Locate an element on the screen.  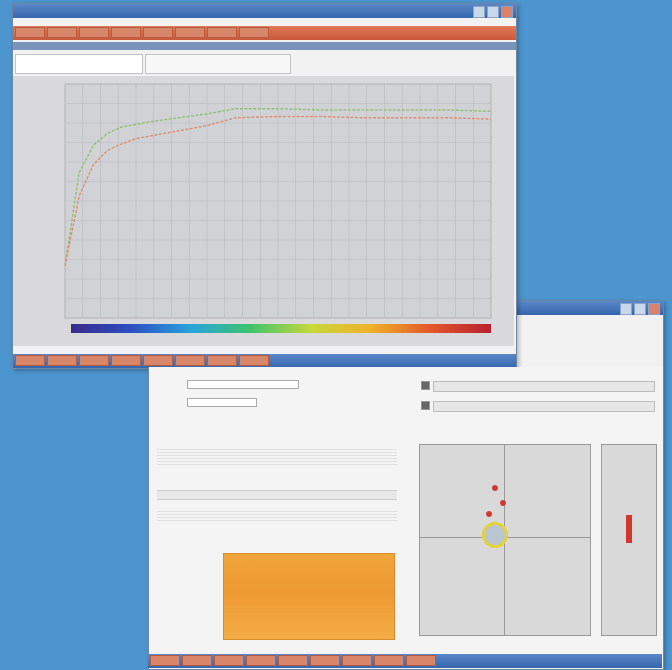
target-ring-icon is located at coordinates (495, 535).